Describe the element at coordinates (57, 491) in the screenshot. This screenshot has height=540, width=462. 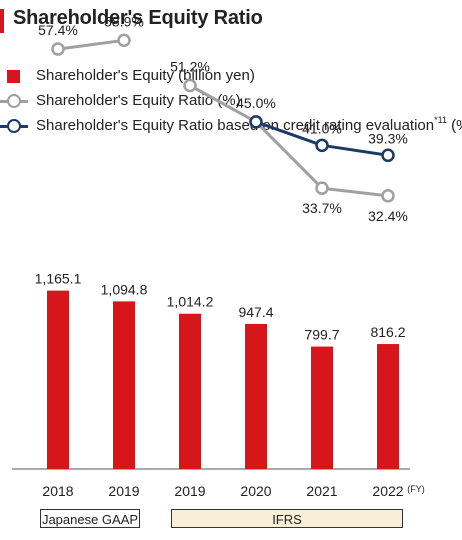
I see `x-tick-label: 2018` at that location.